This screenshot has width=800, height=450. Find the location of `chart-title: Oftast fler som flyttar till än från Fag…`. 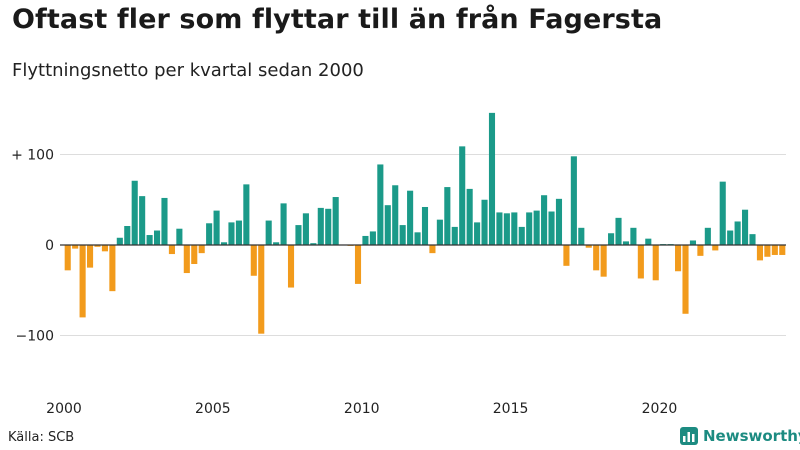

chart-title: Oftast fler som flyttar till än från Fag… is located at coordinates (337, 19).